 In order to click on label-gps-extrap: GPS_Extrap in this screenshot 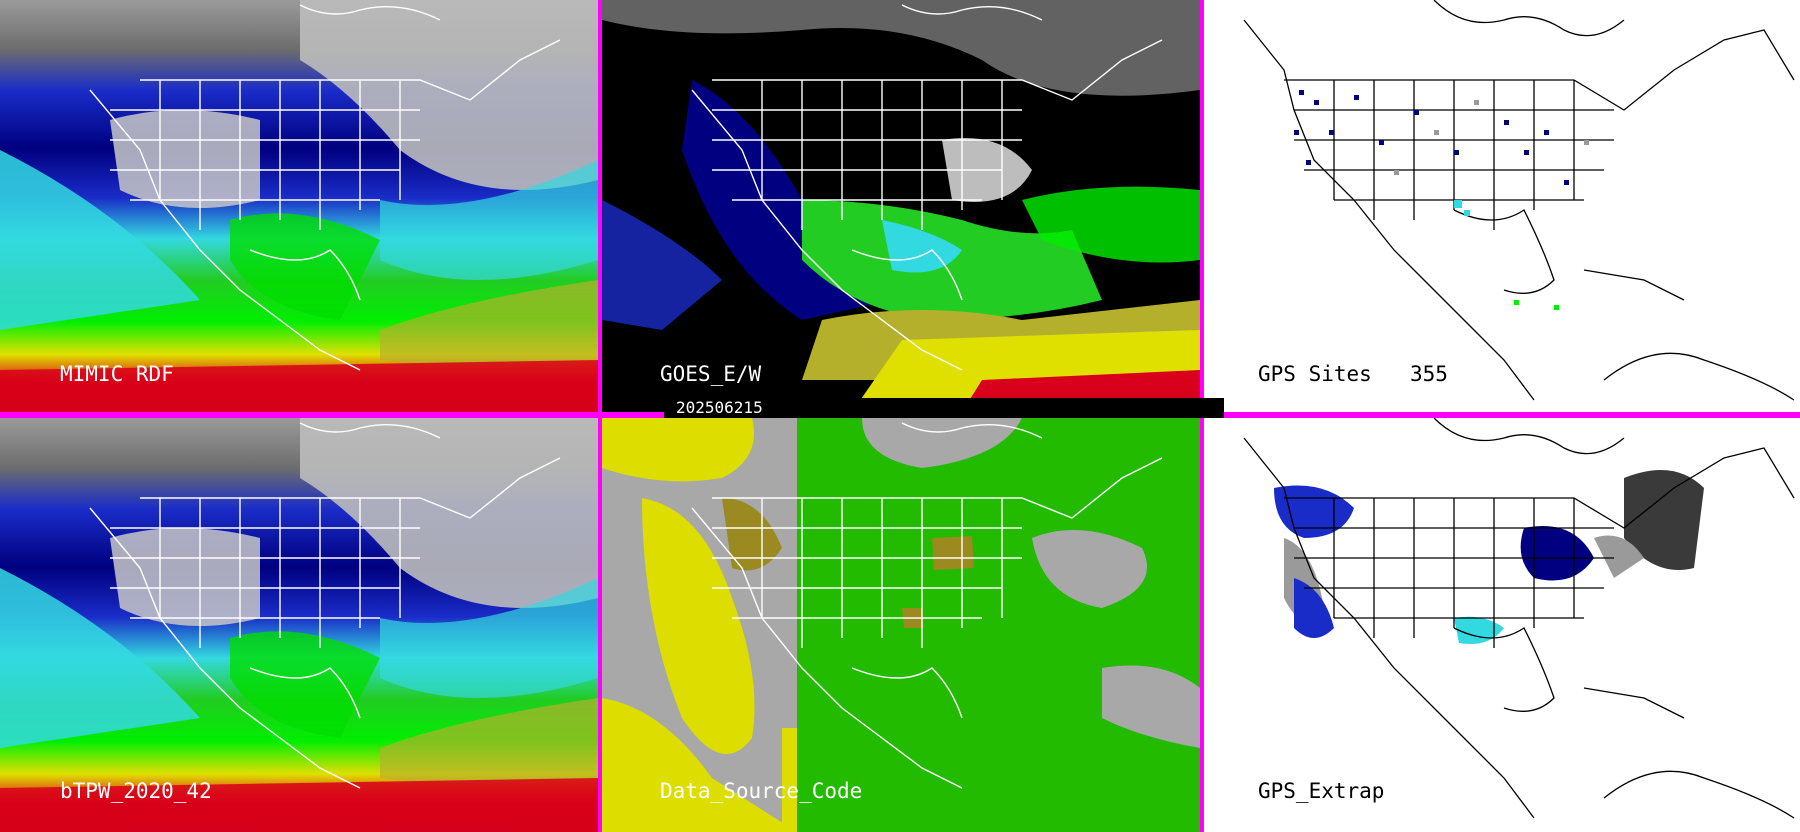, I will do `click(1321, 791)`.